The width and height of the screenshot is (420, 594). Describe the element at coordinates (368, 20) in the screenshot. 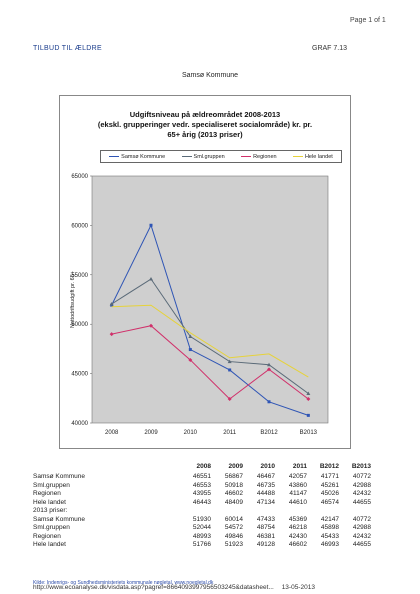

I see `page-number: Page 1 of 1` at that location.